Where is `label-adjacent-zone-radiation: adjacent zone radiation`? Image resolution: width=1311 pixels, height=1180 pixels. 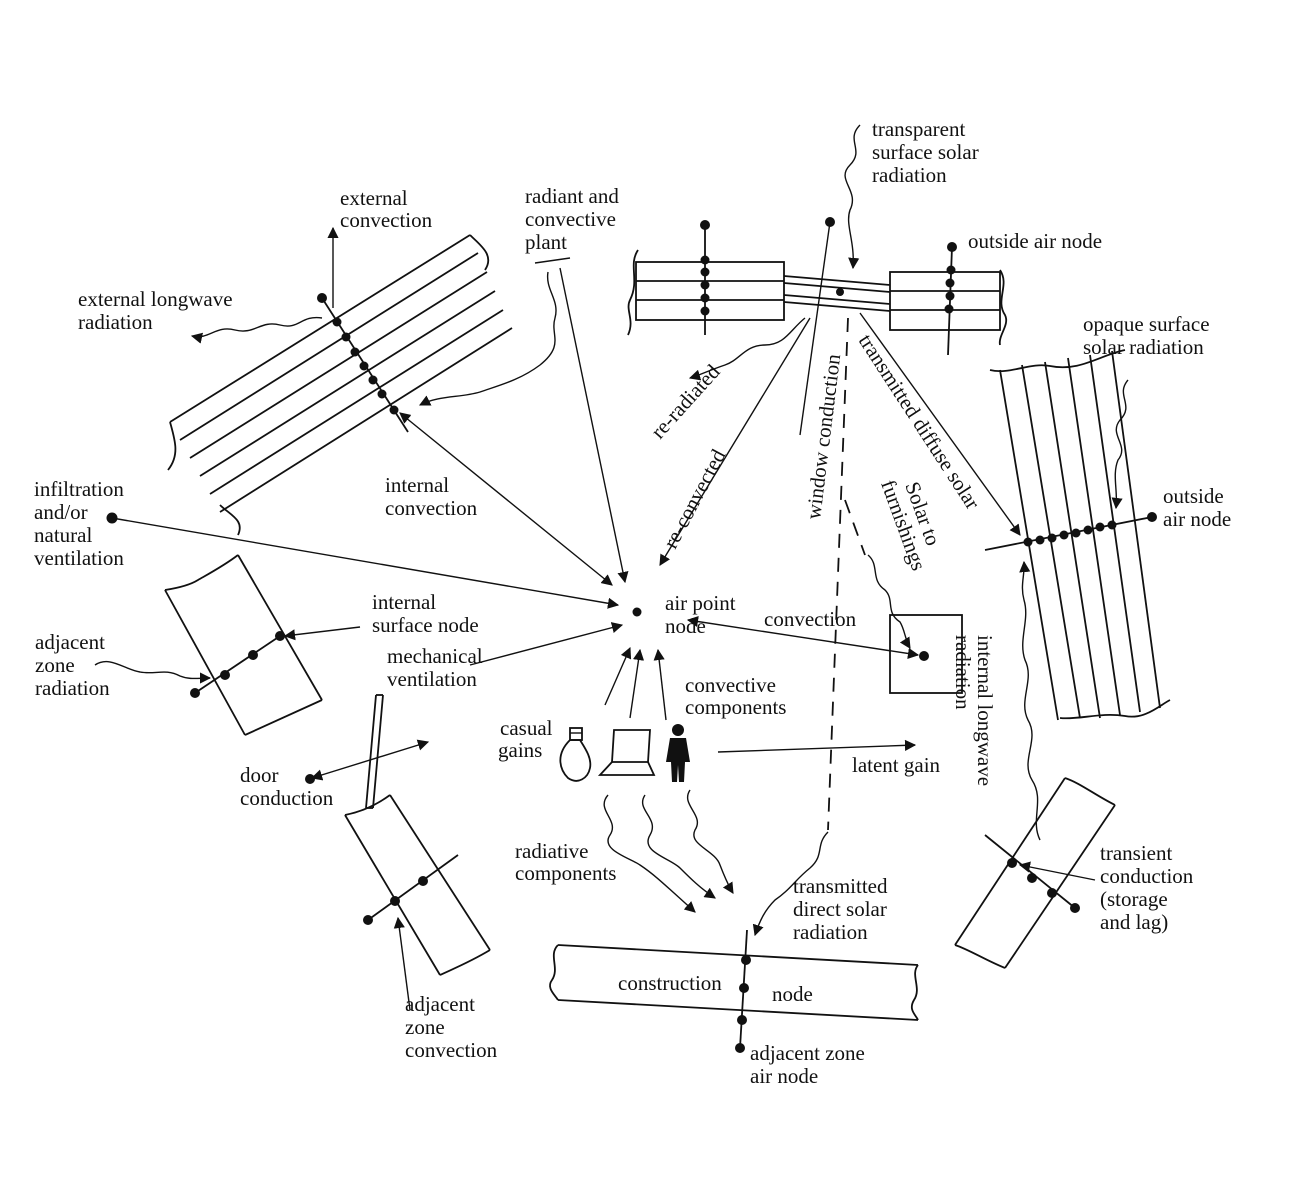 label-adjacent-zone-radiation: adjacent zone radiation is located at coordinates (72, 665).